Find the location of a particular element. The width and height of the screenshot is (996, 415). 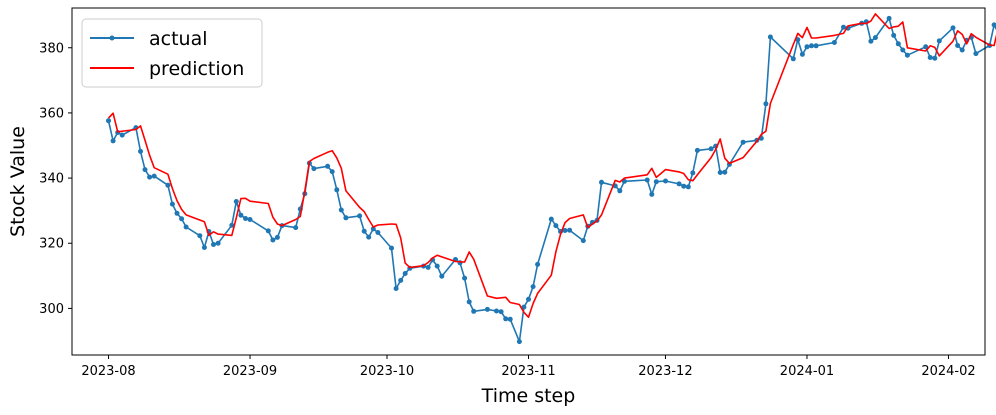

legend-marker-actual is located at coordinates (112, 38).